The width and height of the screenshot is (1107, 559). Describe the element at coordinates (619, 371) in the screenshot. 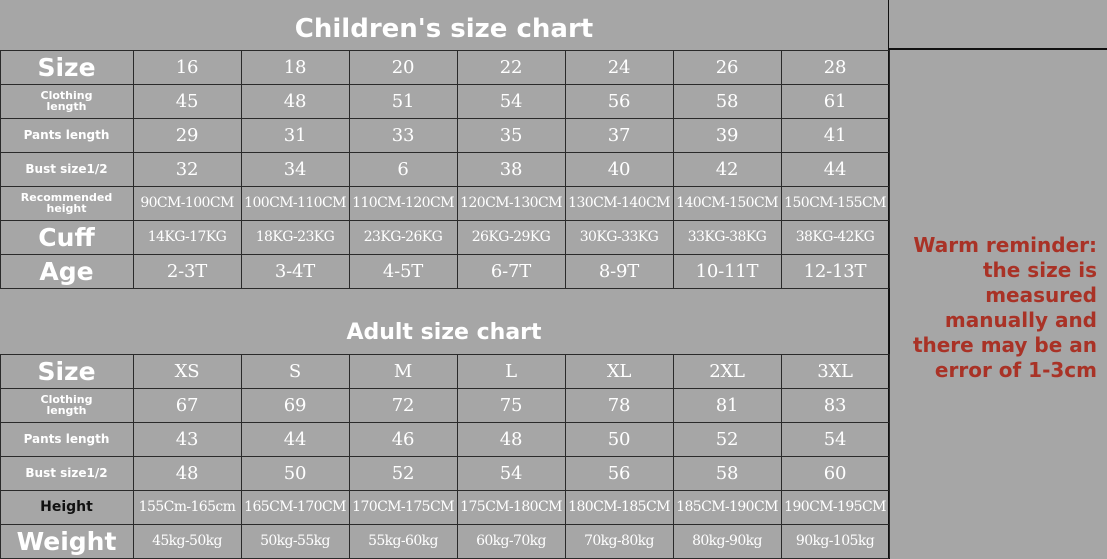

I see `size-cell: XL` at that location.